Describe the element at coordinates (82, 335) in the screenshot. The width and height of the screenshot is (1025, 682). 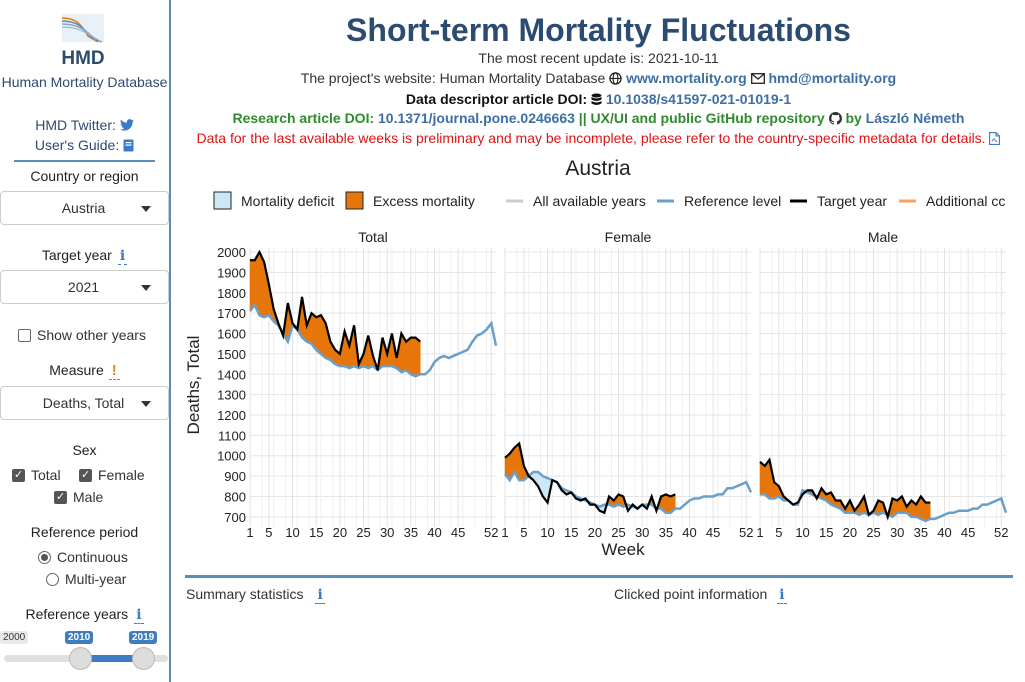
I see `show-other-years-checkbox: Show other years` at that location.